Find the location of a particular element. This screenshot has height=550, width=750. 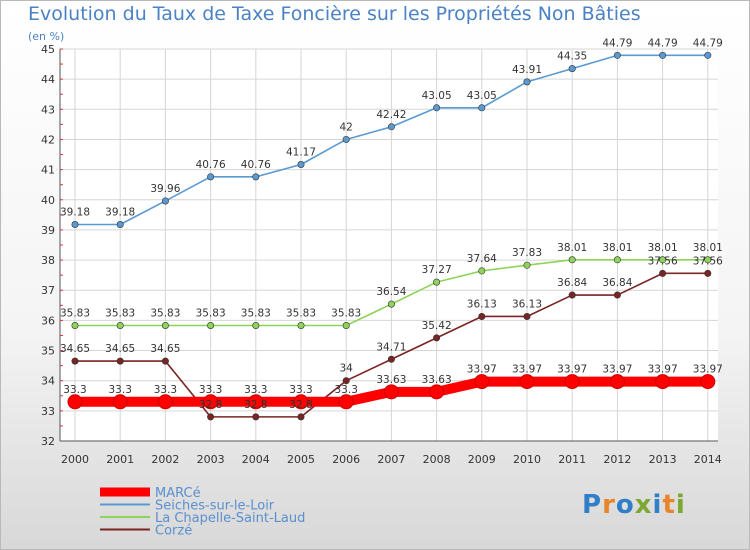

y-tick-label: 35 is located at coordinates (48, 351).